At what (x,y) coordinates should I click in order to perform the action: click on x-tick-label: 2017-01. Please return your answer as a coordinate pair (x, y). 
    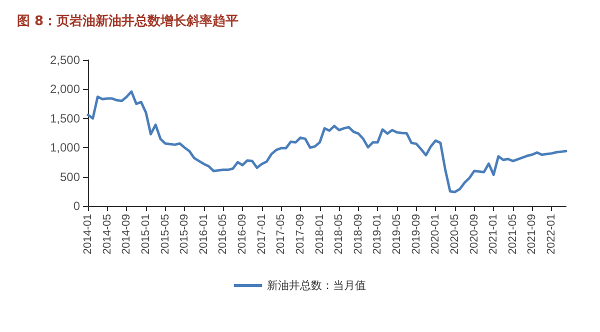
    Looking at the image, I should click on (262, 234).